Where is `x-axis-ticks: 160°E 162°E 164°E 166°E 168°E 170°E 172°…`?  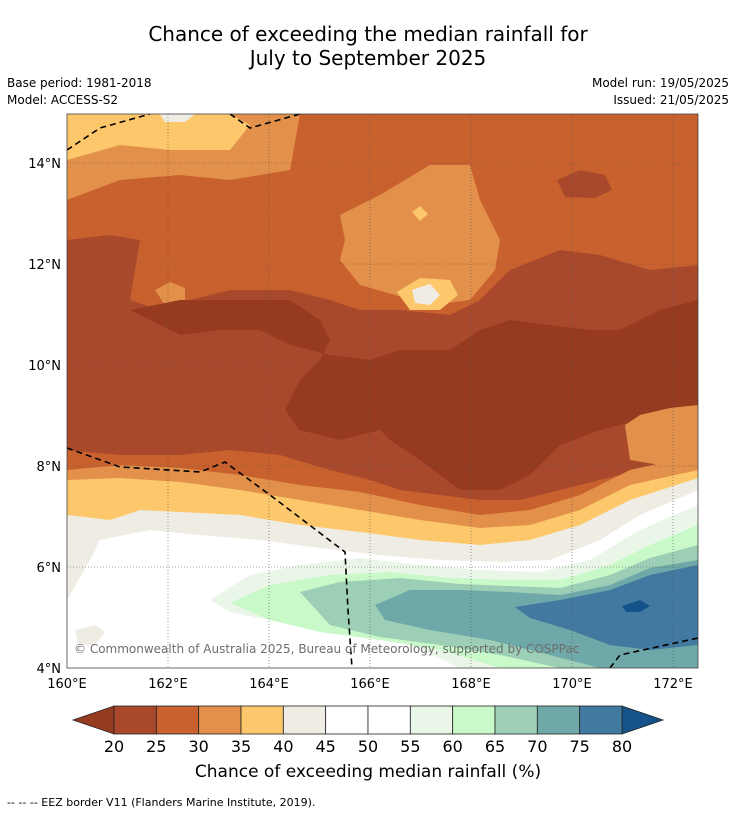
x-axis-ticks: 160°E 162°E 164°E 166°E 168°E 170°E 172°… is located at coordinates (370, 684).